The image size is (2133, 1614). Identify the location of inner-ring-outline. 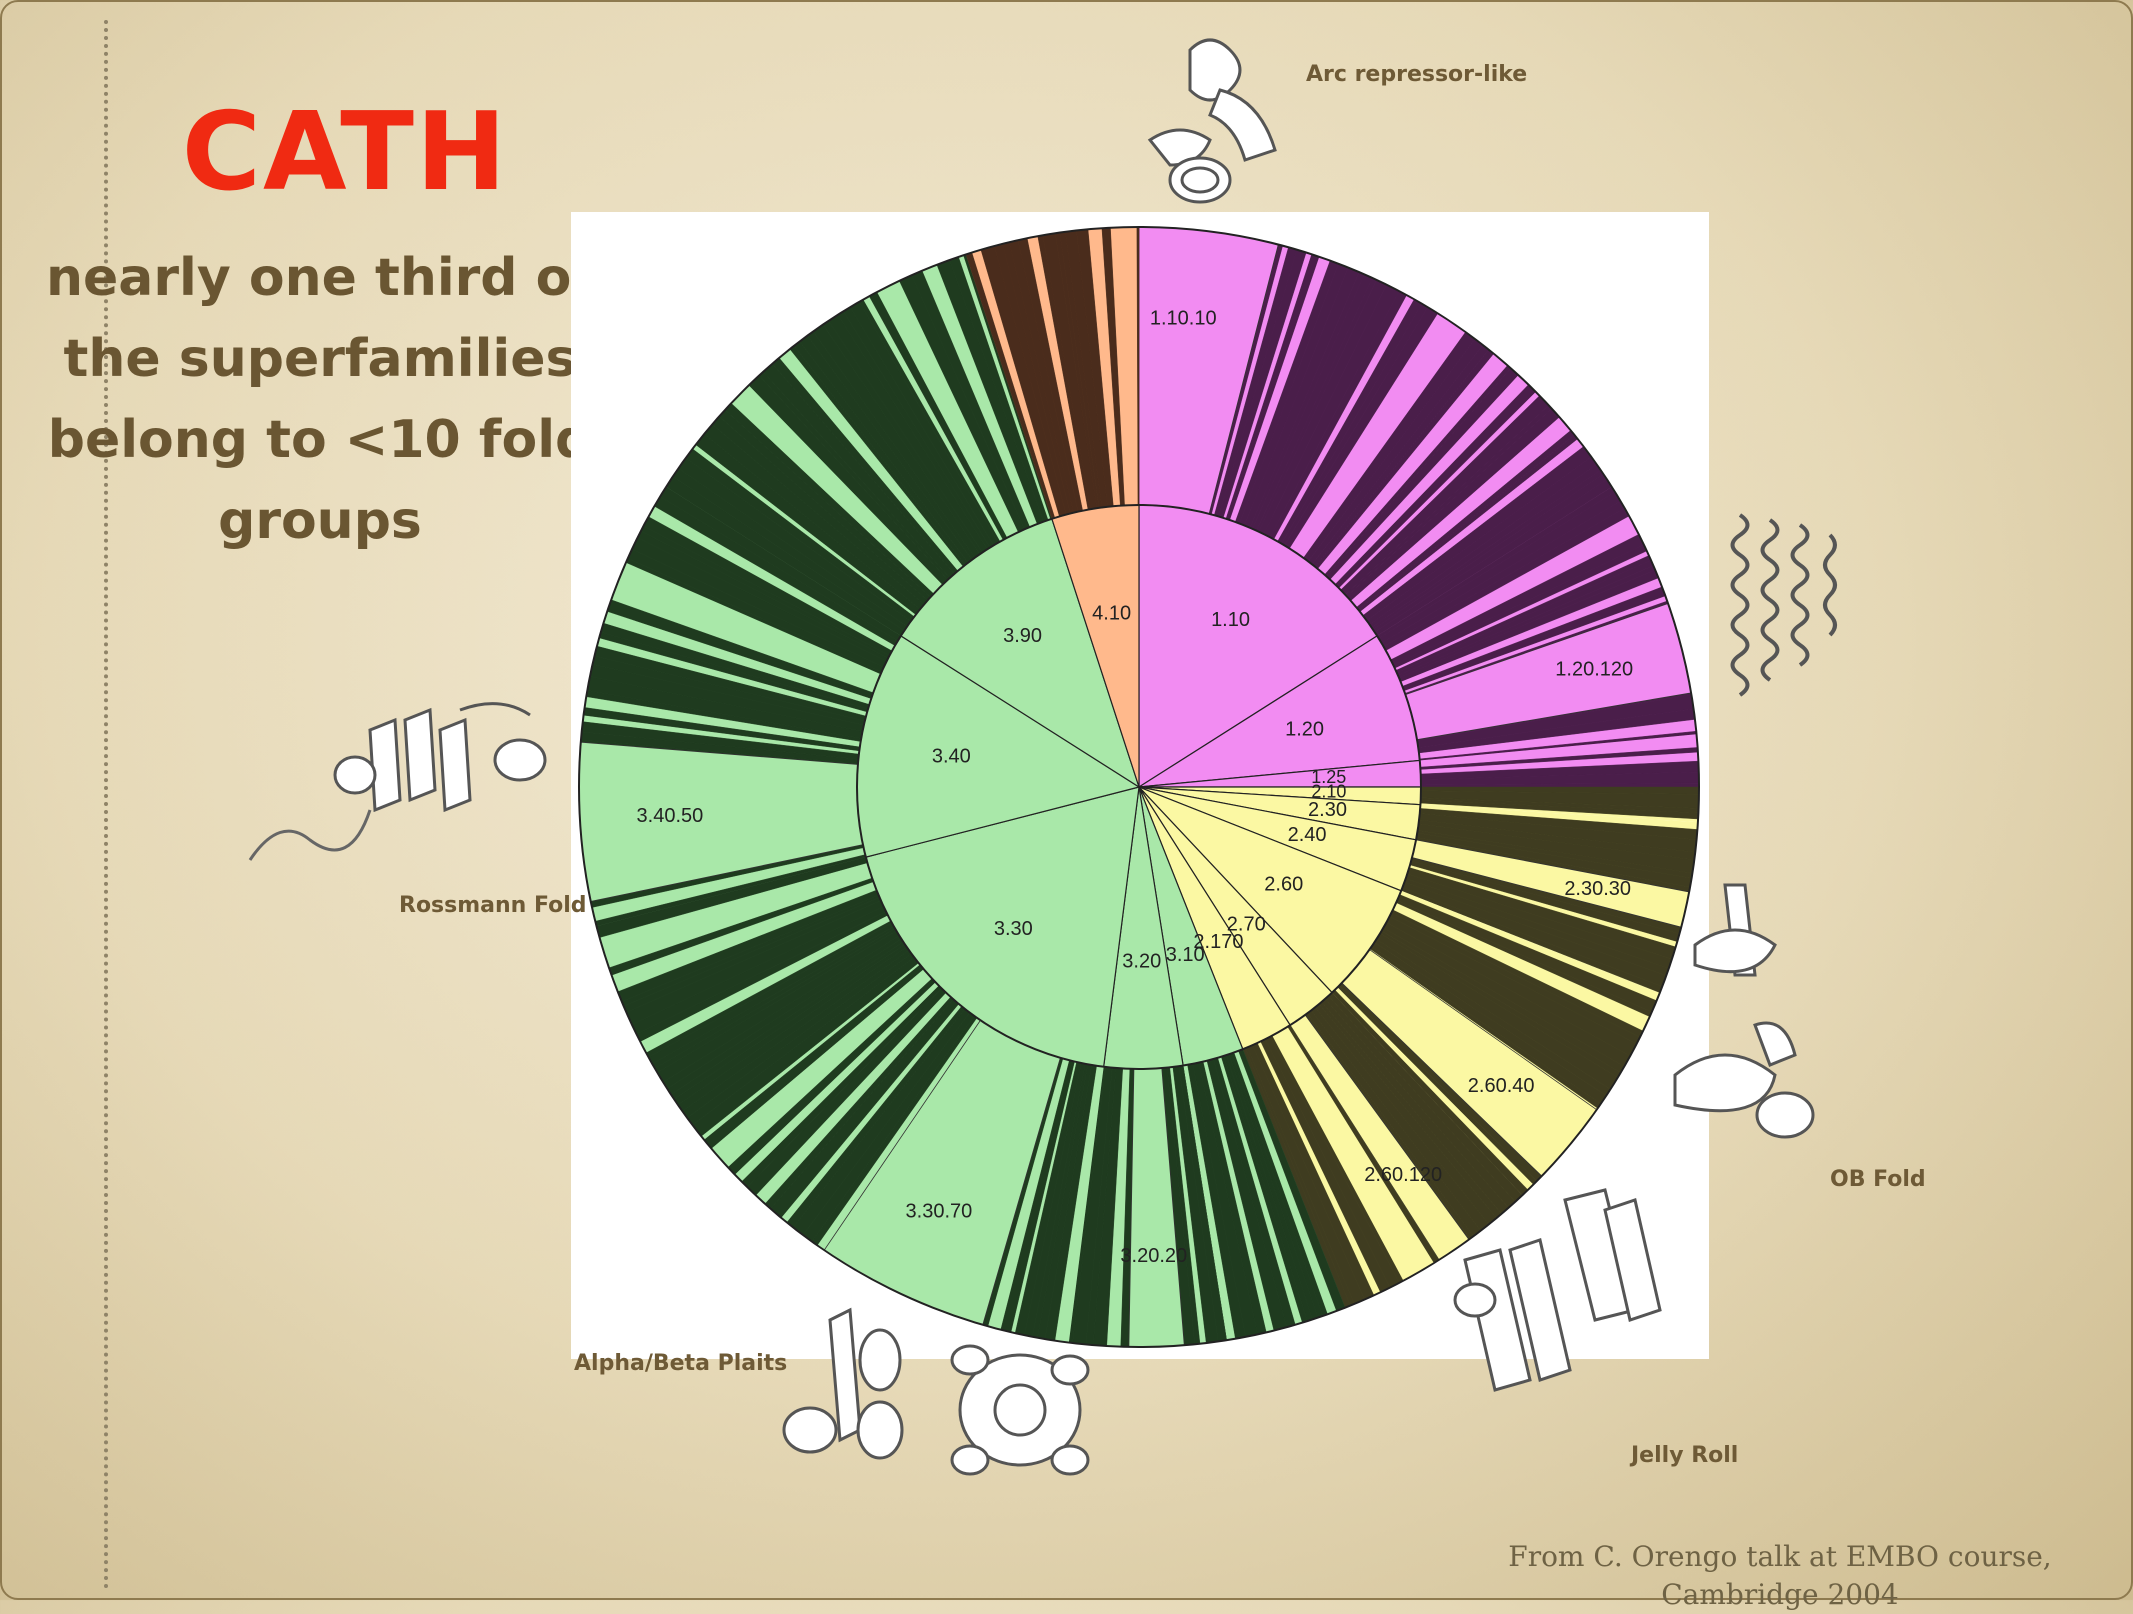
(1139, 787).